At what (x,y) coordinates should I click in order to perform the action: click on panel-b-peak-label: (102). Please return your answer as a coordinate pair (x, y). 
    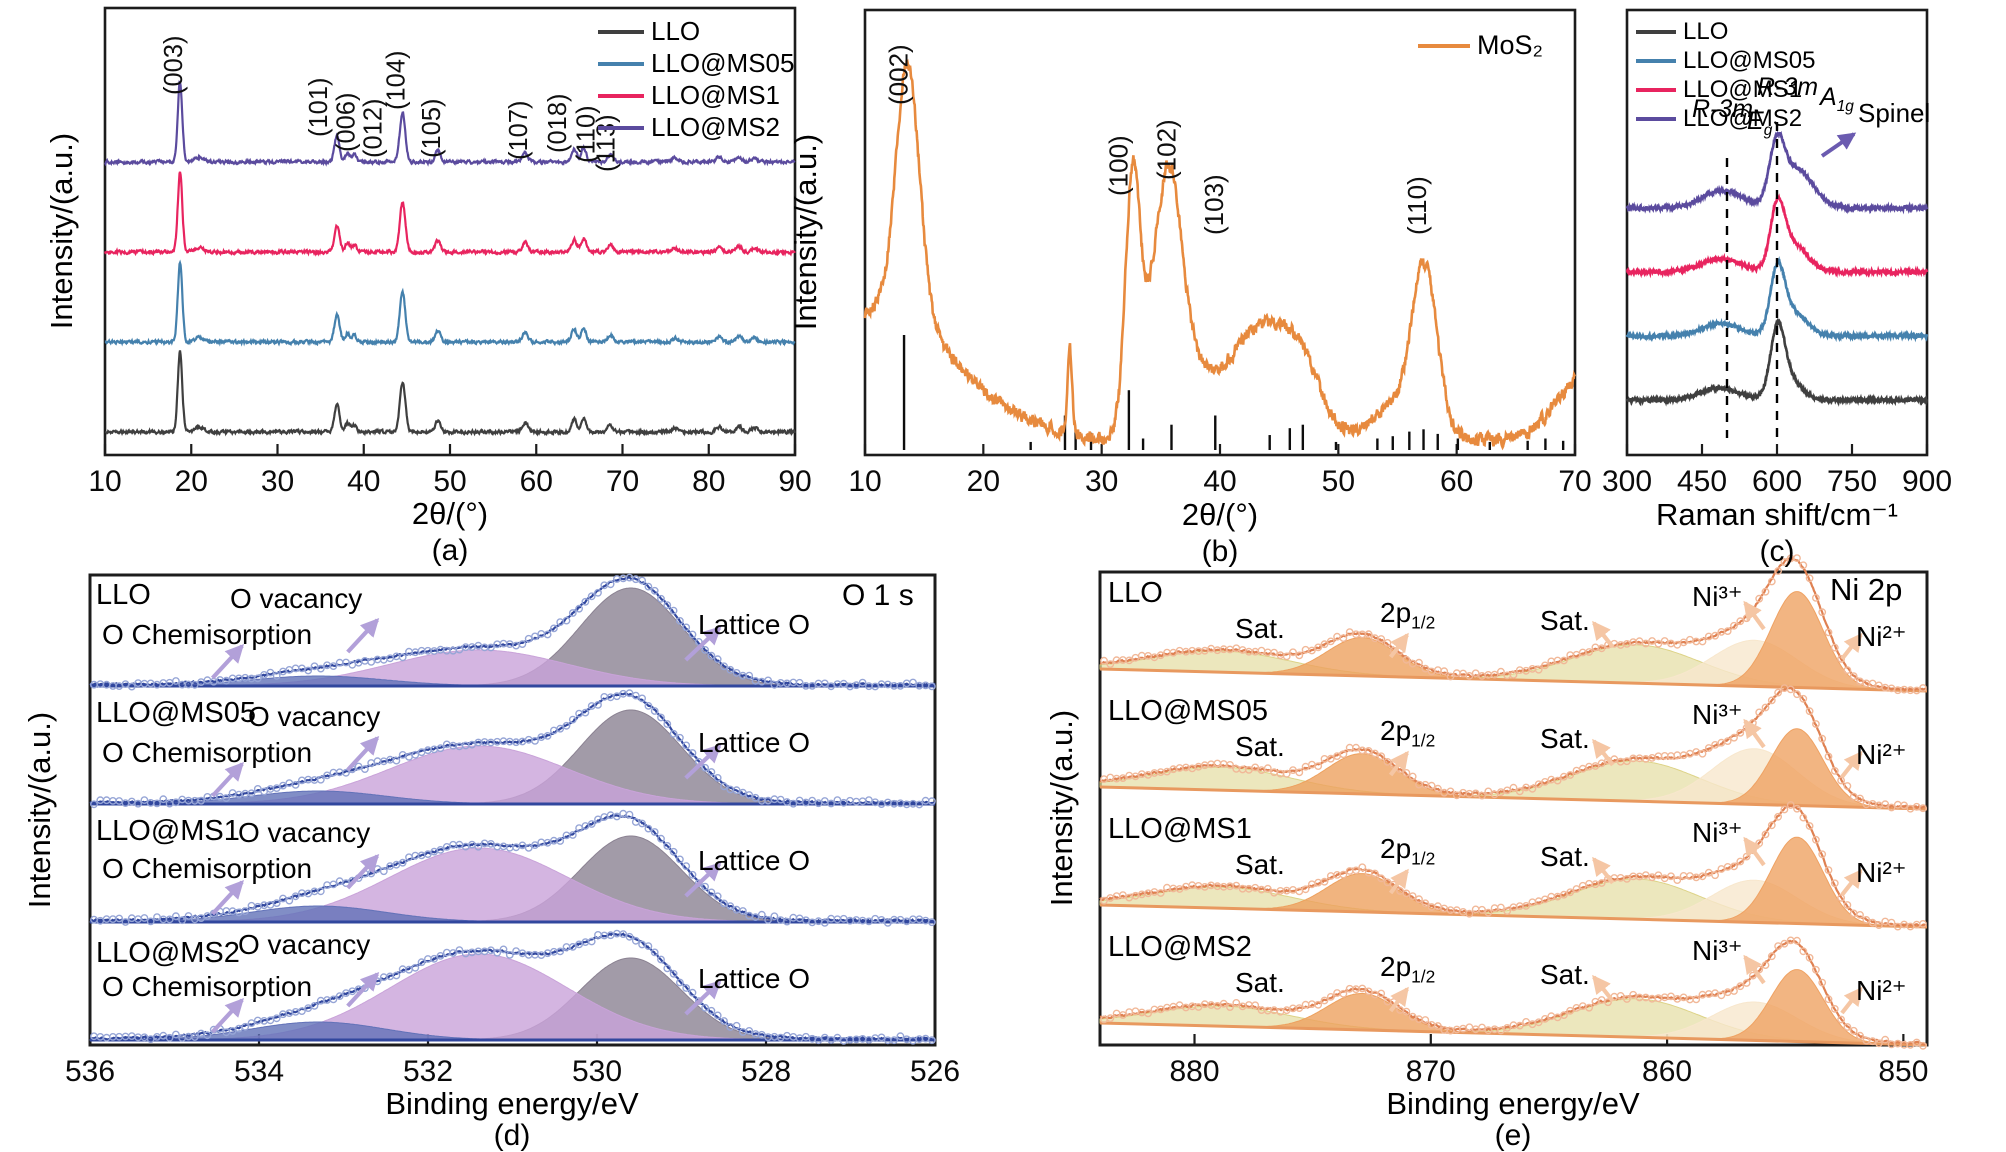
    Looking at the image, I should click on (1166, 149).